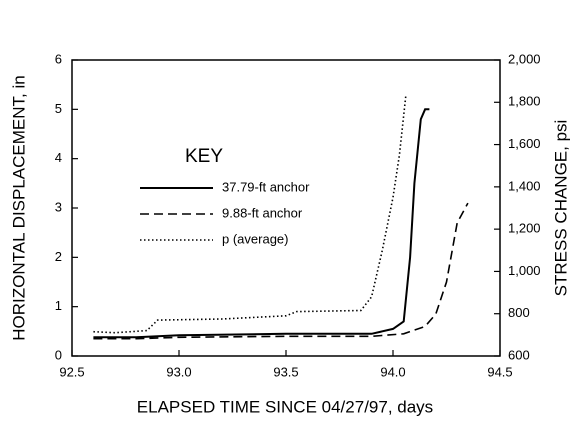 This screenshot has height=423, width=576. What do you see at coordinates (560, 208) in the screenshot?
I see `y2-axis-label: STRESS CHANGE, psi` at bounding box center [560, 208].